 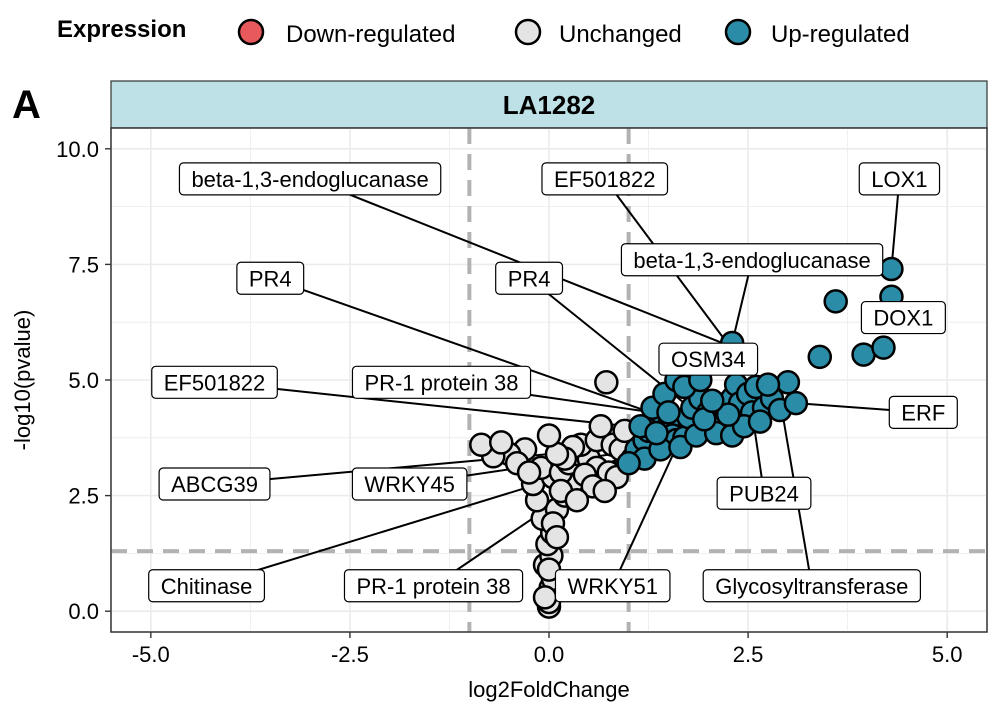 I want to click on x-tick-label: 5.0, so click(x=947, y=654).